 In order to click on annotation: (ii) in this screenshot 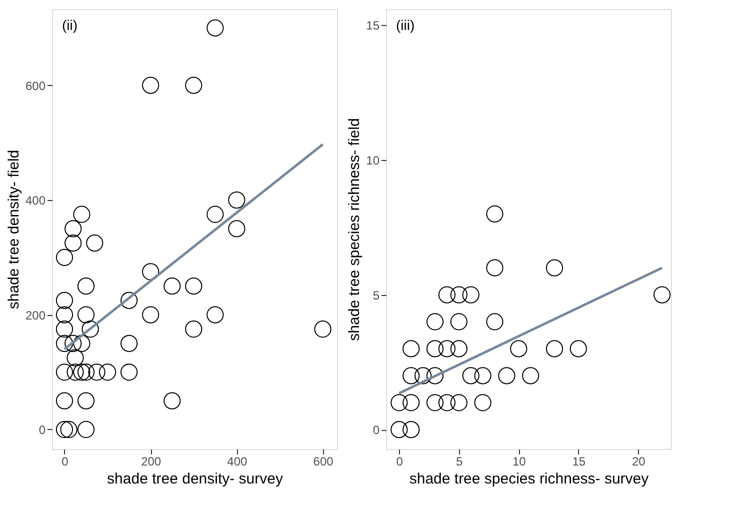, I will do `click(70, 25)`.